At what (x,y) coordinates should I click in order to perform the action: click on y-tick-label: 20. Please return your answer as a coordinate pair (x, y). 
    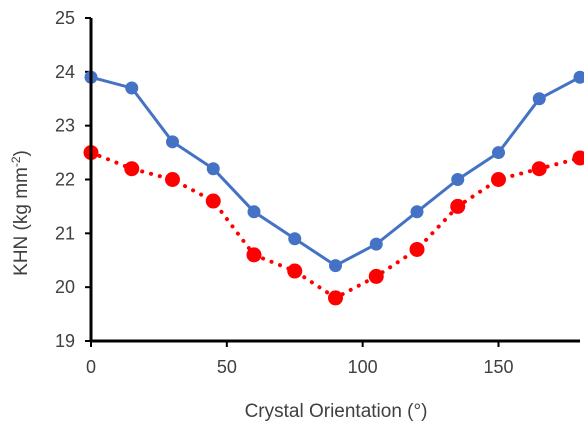
    Looking at the image, I should click on (65, 287).